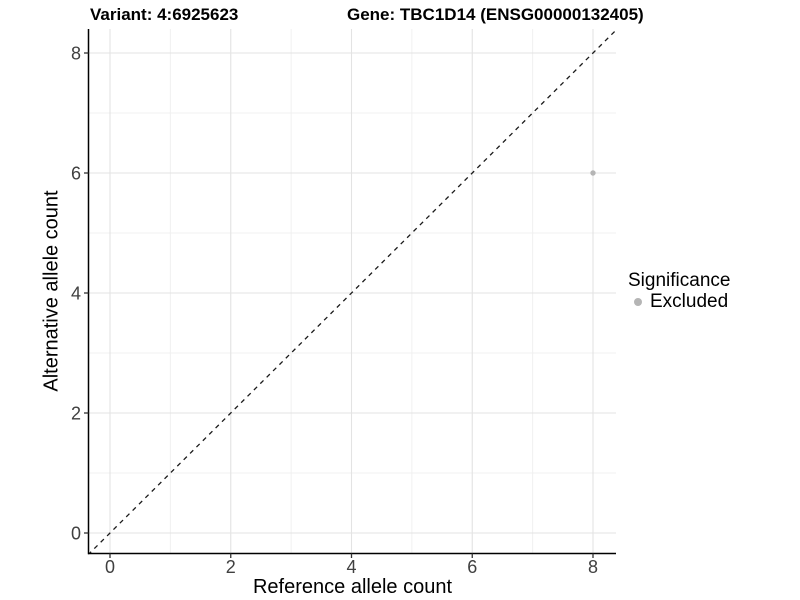 This screenshot has width=800, height=600. What do you see at coordinates (76, 54) in the screenshot?
I see `y-tick-label: 8` at bounding box center [76, 54].